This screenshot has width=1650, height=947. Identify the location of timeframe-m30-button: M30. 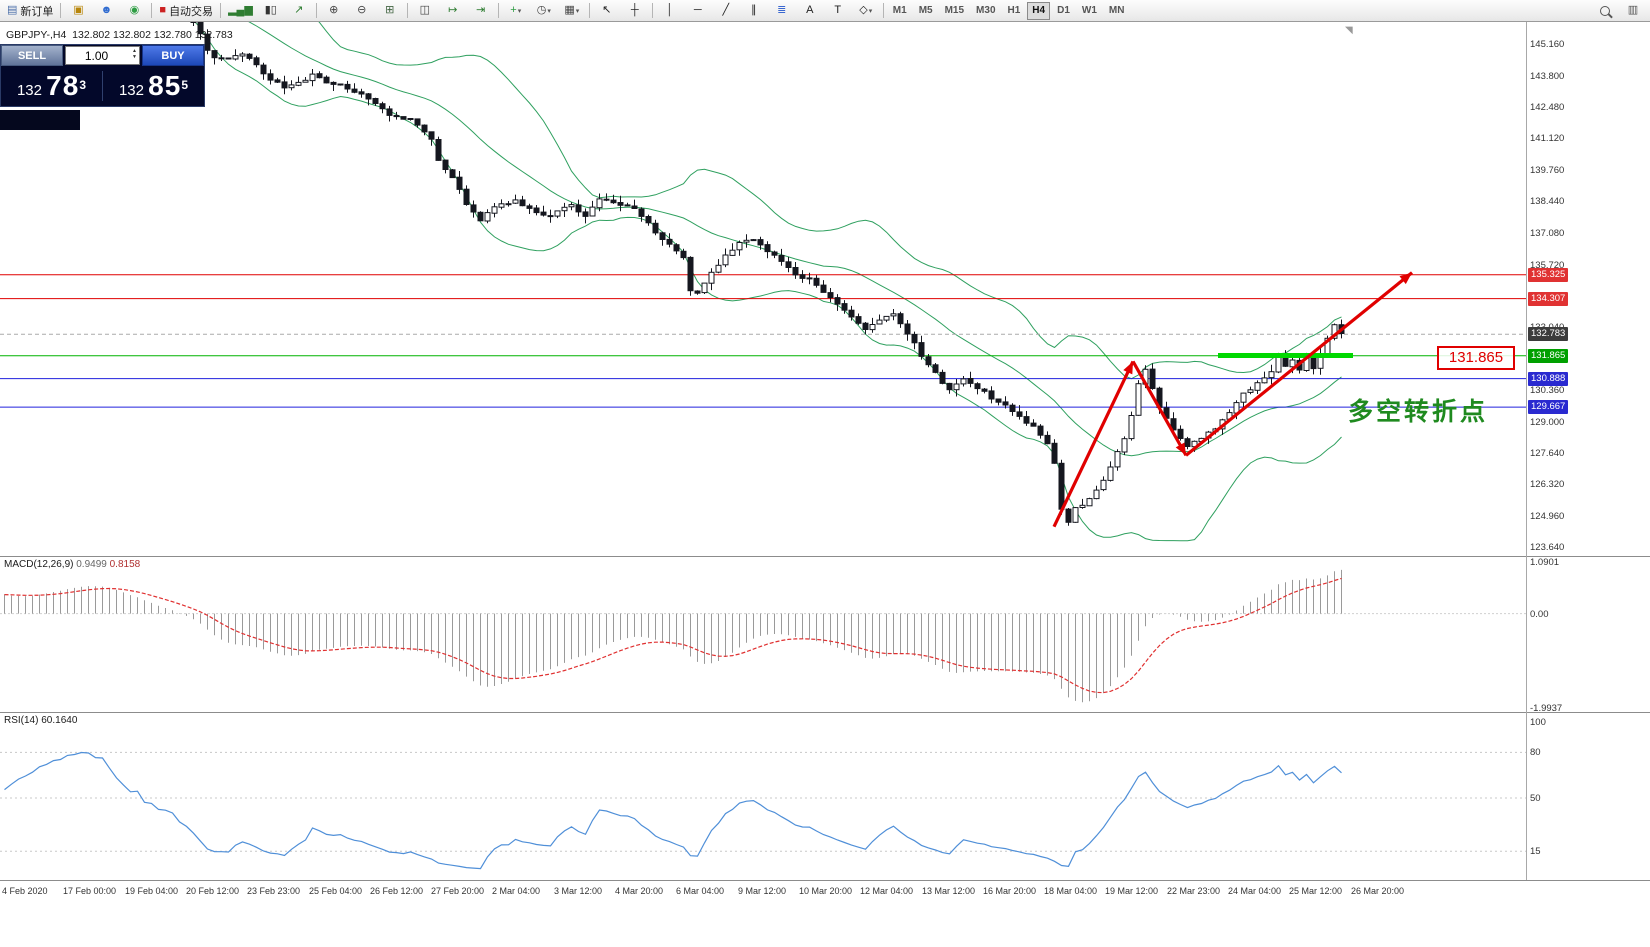
(986, 10).